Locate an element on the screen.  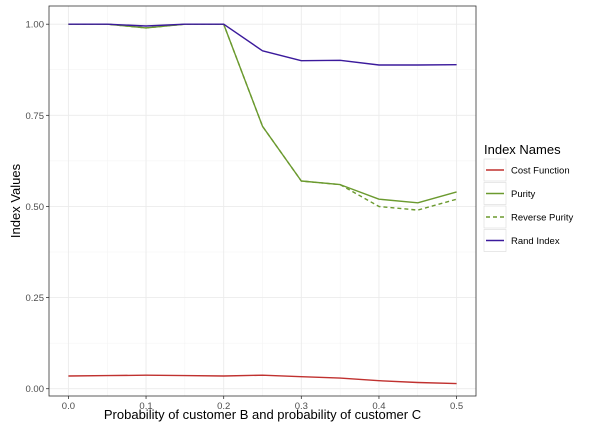
x-tick-label: 0.0 is located at coordinates (68, 406).